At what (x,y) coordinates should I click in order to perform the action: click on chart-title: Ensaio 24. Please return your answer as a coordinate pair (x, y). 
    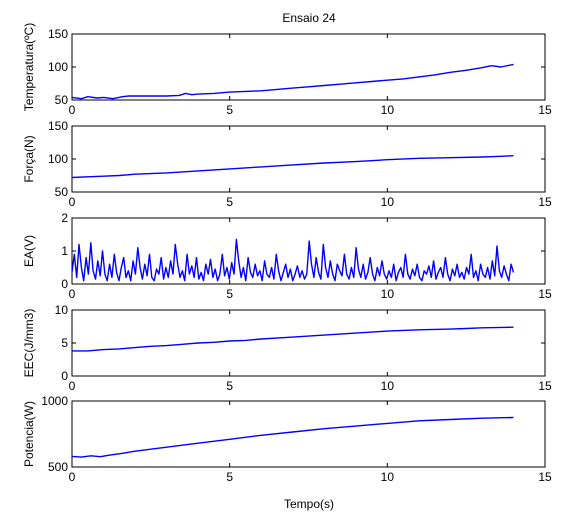
    Looking at the image, I should click on (309, 18).